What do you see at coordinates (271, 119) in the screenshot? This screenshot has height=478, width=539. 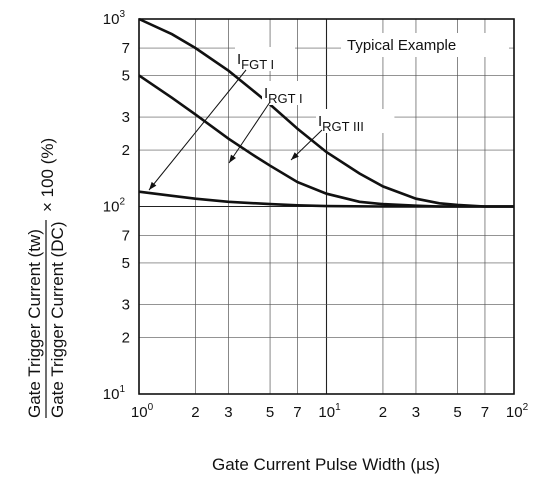 I see `series-labels: IFGT I IRGT I IRGT III` at bounding box center [271, 119].